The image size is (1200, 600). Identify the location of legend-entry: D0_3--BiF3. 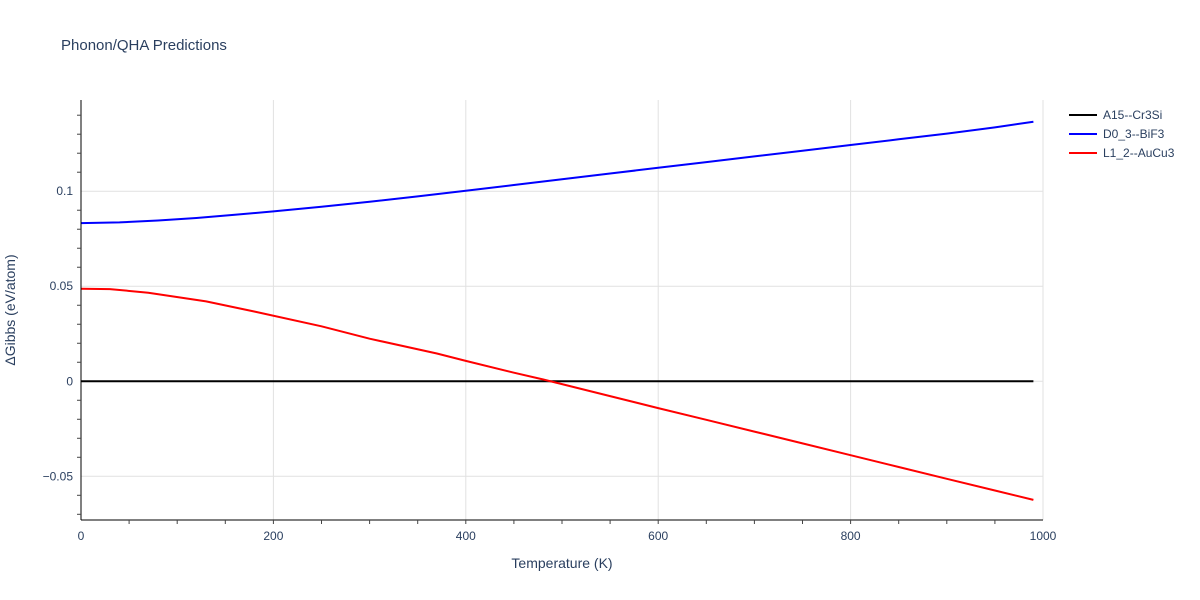
(1134, 134).